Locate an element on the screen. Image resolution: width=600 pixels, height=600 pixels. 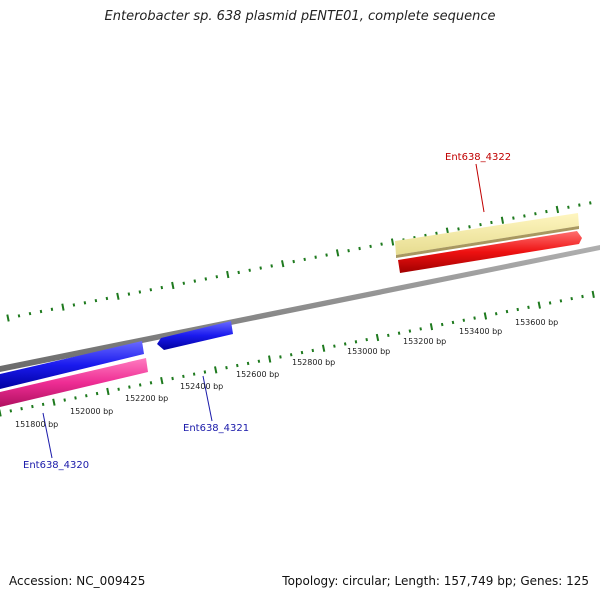
gene-label-ent638-4321: Ent638_4321 is located at coordinates (216, 428).